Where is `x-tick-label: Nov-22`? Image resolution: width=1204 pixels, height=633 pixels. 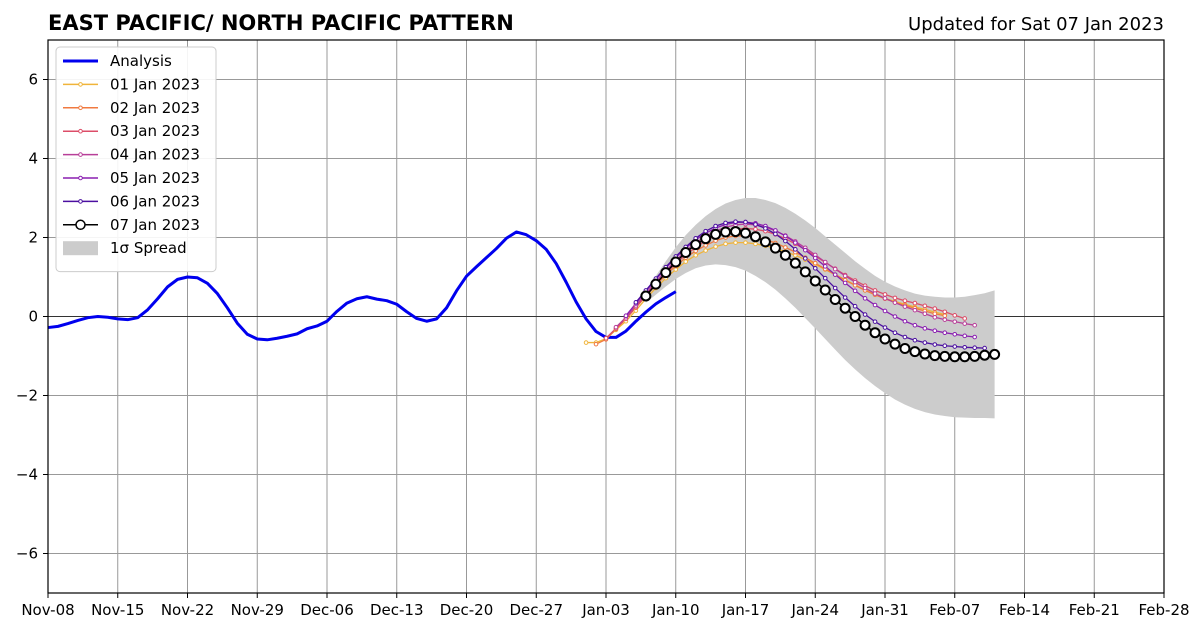
x-tick-label: Nov-22 is located at coordinates (187, 610).